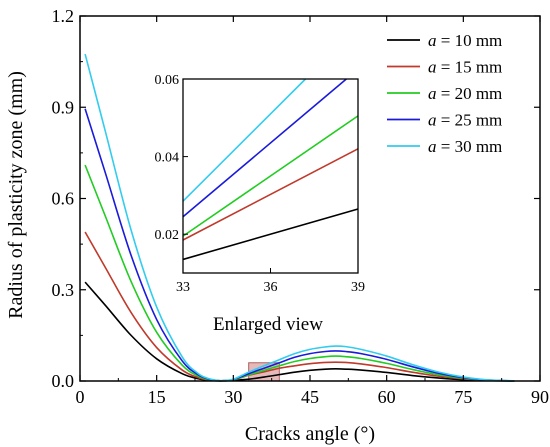 This screenshot has height=447, width=550. Describe the element at coordinates (465, 120) in the screenshot. I see `legend-label-4: a = 25 mm` at that location.